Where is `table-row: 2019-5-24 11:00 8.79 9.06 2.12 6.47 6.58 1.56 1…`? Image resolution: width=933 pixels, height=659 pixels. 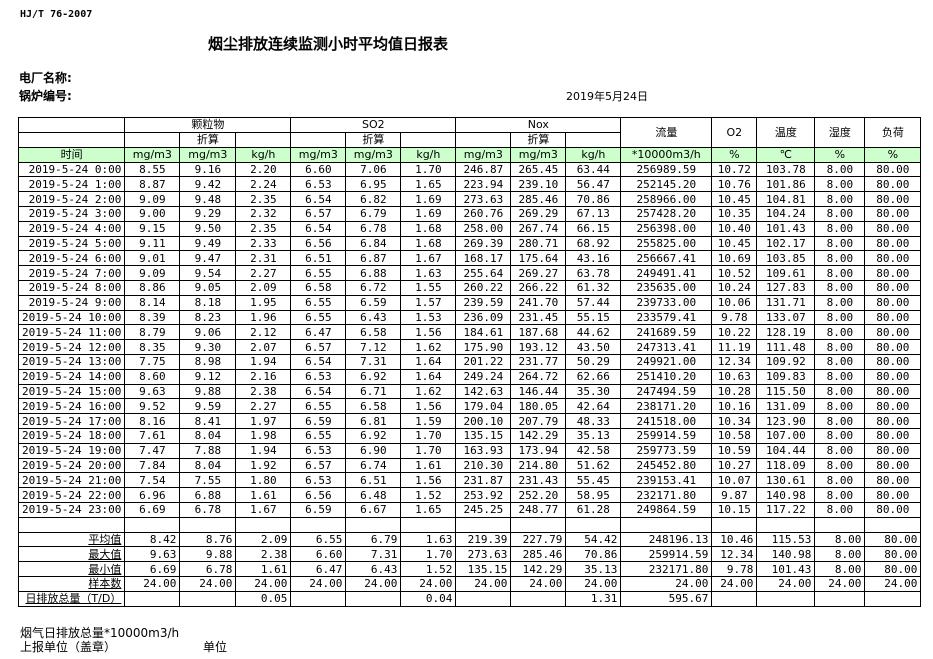
table-row: 2019-5-24 11:00 8.79 9.06 2.12 6.47 6.58 1.56 1… is located at coordinates (469, 332).